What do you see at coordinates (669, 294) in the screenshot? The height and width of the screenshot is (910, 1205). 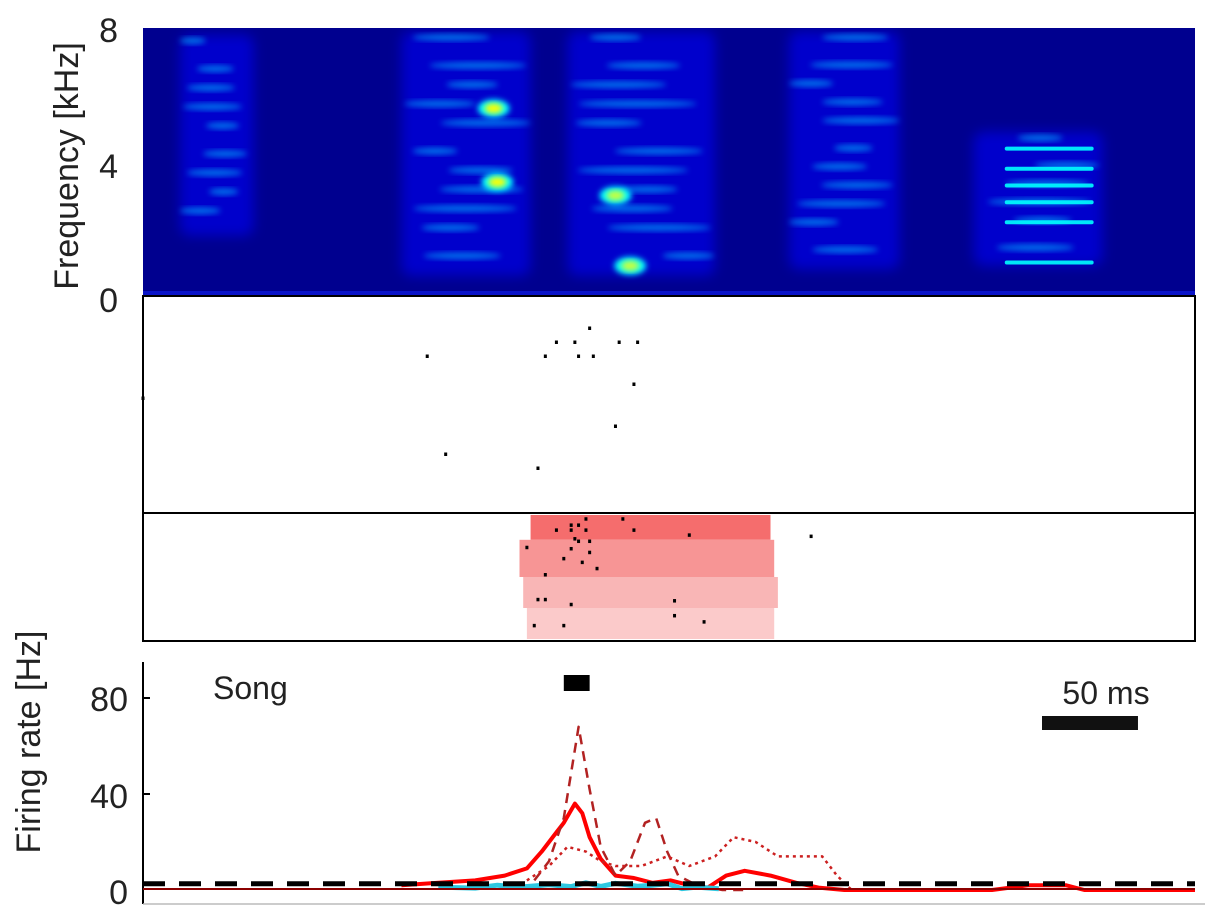 I see `spectrogram-baseline` at bounding box center [669, 294].